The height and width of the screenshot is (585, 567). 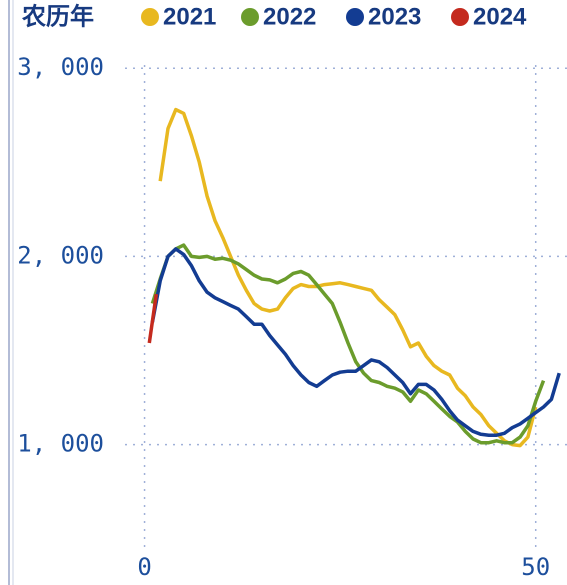 I want to click on x-tick-label: 50, so click(x=535, y=567).